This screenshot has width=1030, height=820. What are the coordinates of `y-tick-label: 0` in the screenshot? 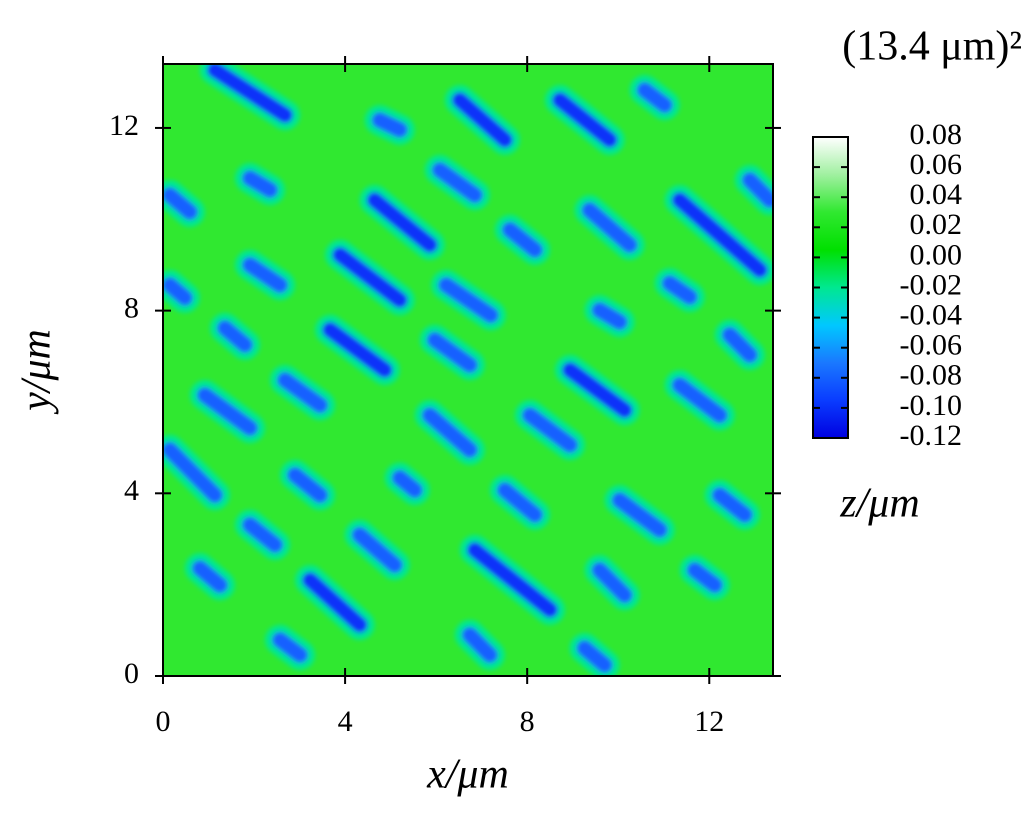 It's located at (131, 673).